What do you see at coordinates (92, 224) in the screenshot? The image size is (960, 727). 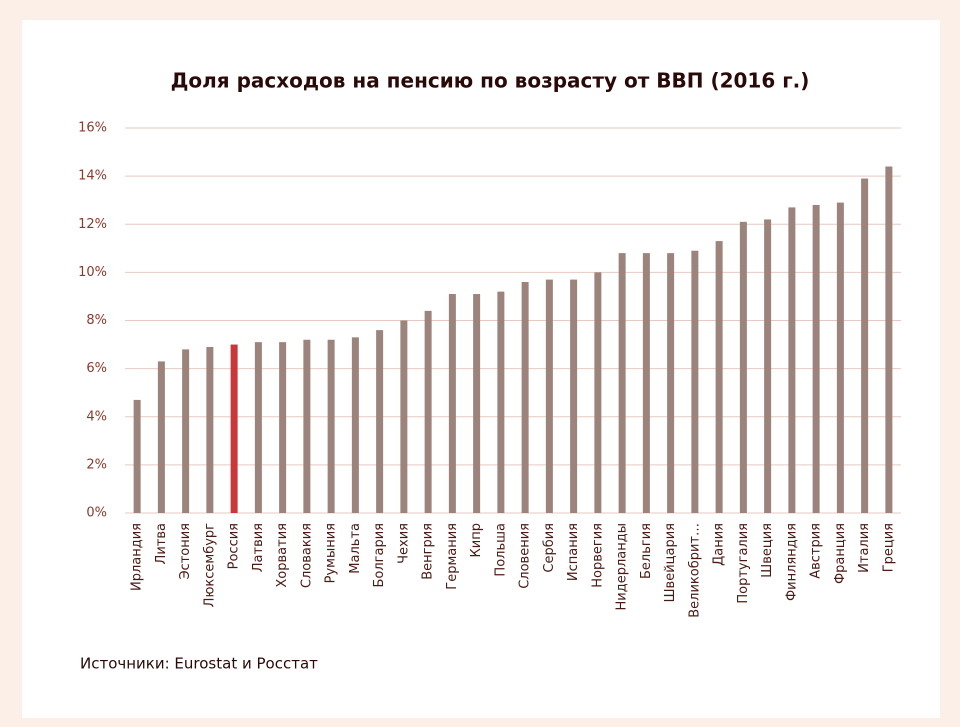 I see `y-tick-label: 12%` at bounding box center [92, 224].